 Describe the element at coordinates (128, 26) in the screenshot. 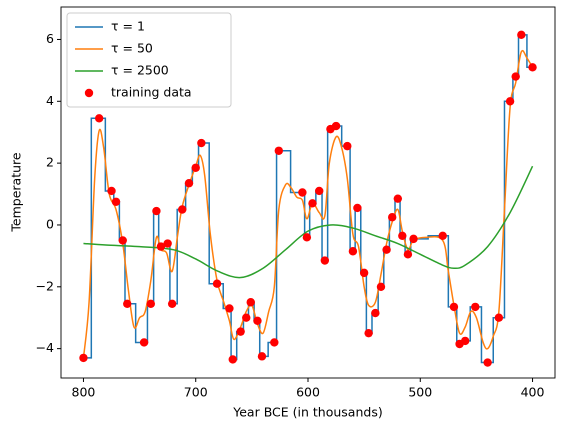

I see `legend-label: τ = 1` at that location.